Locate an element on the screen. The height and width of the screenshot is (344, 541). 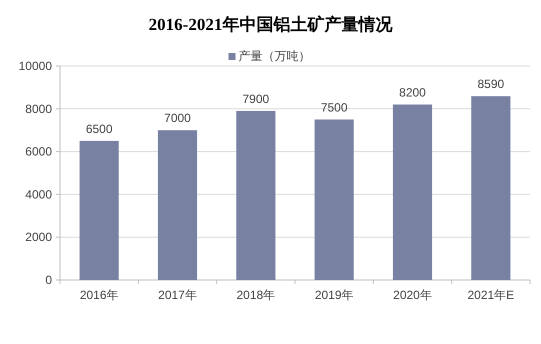
x-tick-label: 2021年E is located at coordinates (490, 295).